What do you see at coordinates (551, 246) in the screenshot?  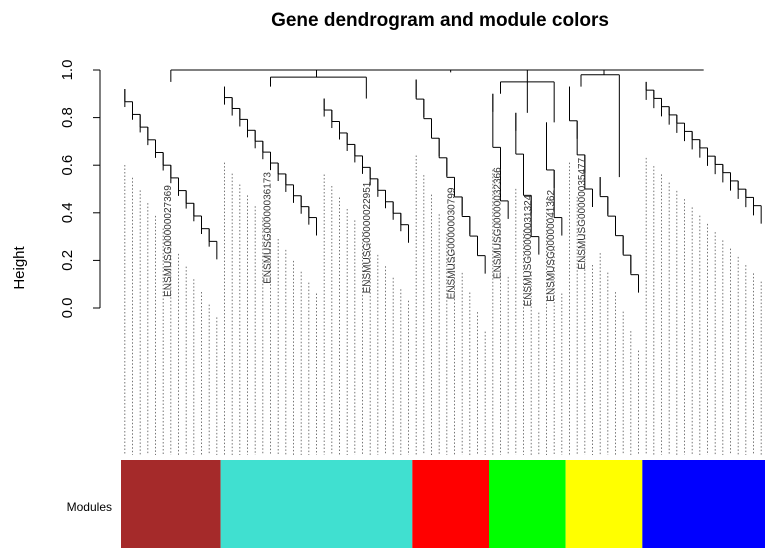 I see `leaf-label: ENSMUSG00000041362` at bounding box center [551, 246].